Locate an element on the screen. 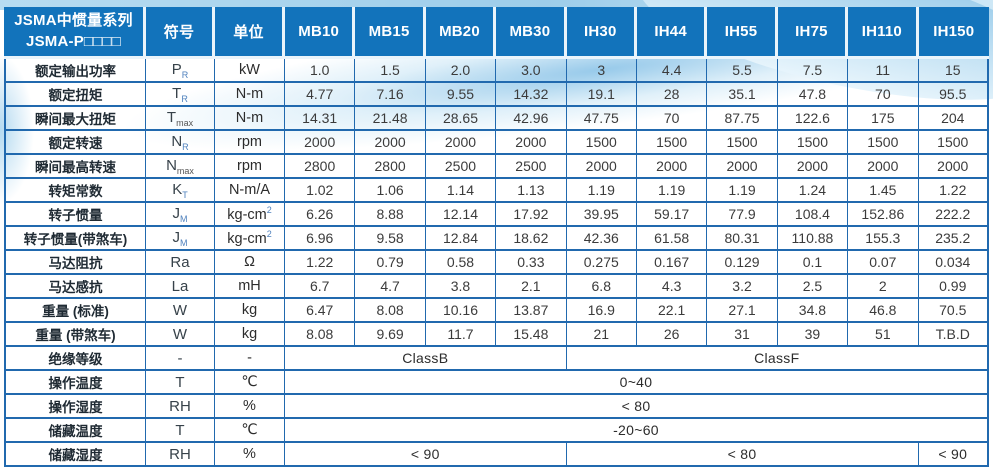  merged-value-cell: < 90 is located at coordinates (953, 455).